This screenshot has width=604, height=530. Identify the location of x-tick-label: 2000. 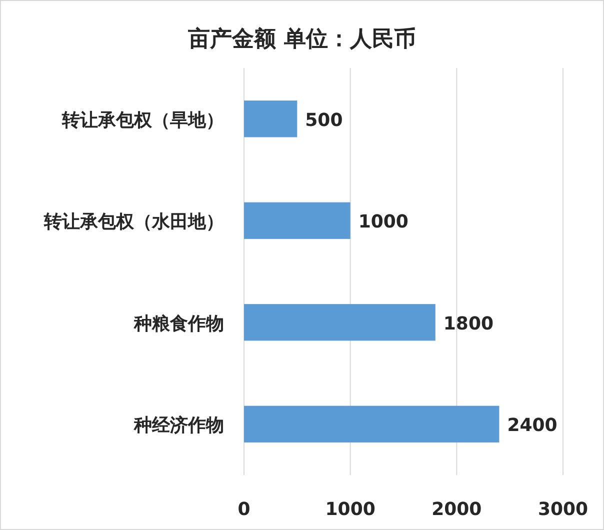
(457, 509).